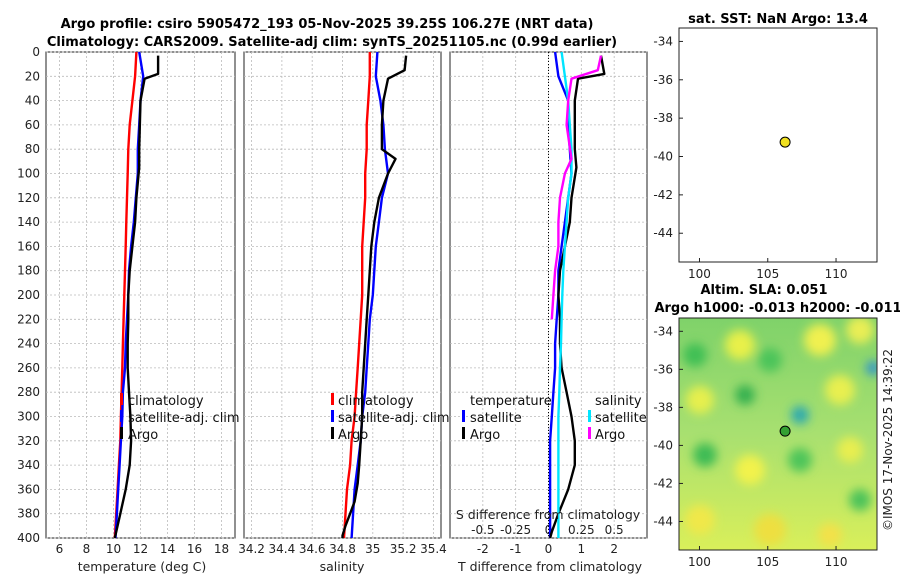 Image resolution: width=900 pixels, height=580 pixels. Describe the element at coordinates (463, 433) in the screenshot. I see `legend-swatch-t-argo` at that location.